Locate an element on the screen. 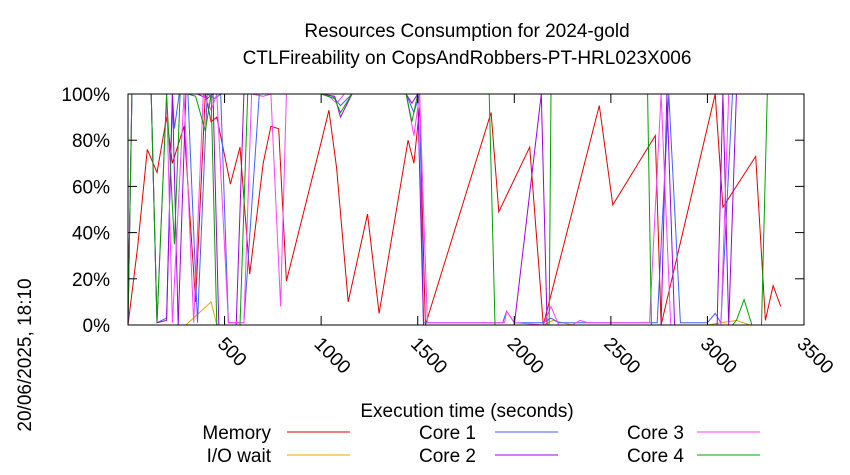  x-tick-label: 2500 is located at coordinates (621, 356).